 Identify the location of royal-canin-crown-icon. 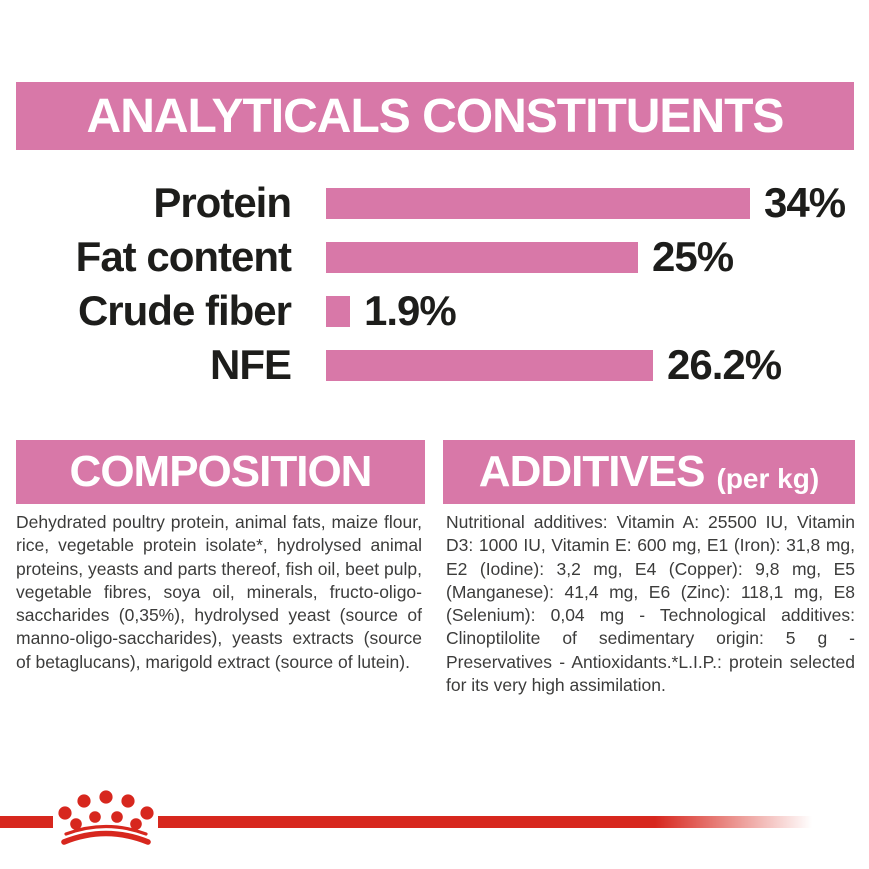
(106, 817).